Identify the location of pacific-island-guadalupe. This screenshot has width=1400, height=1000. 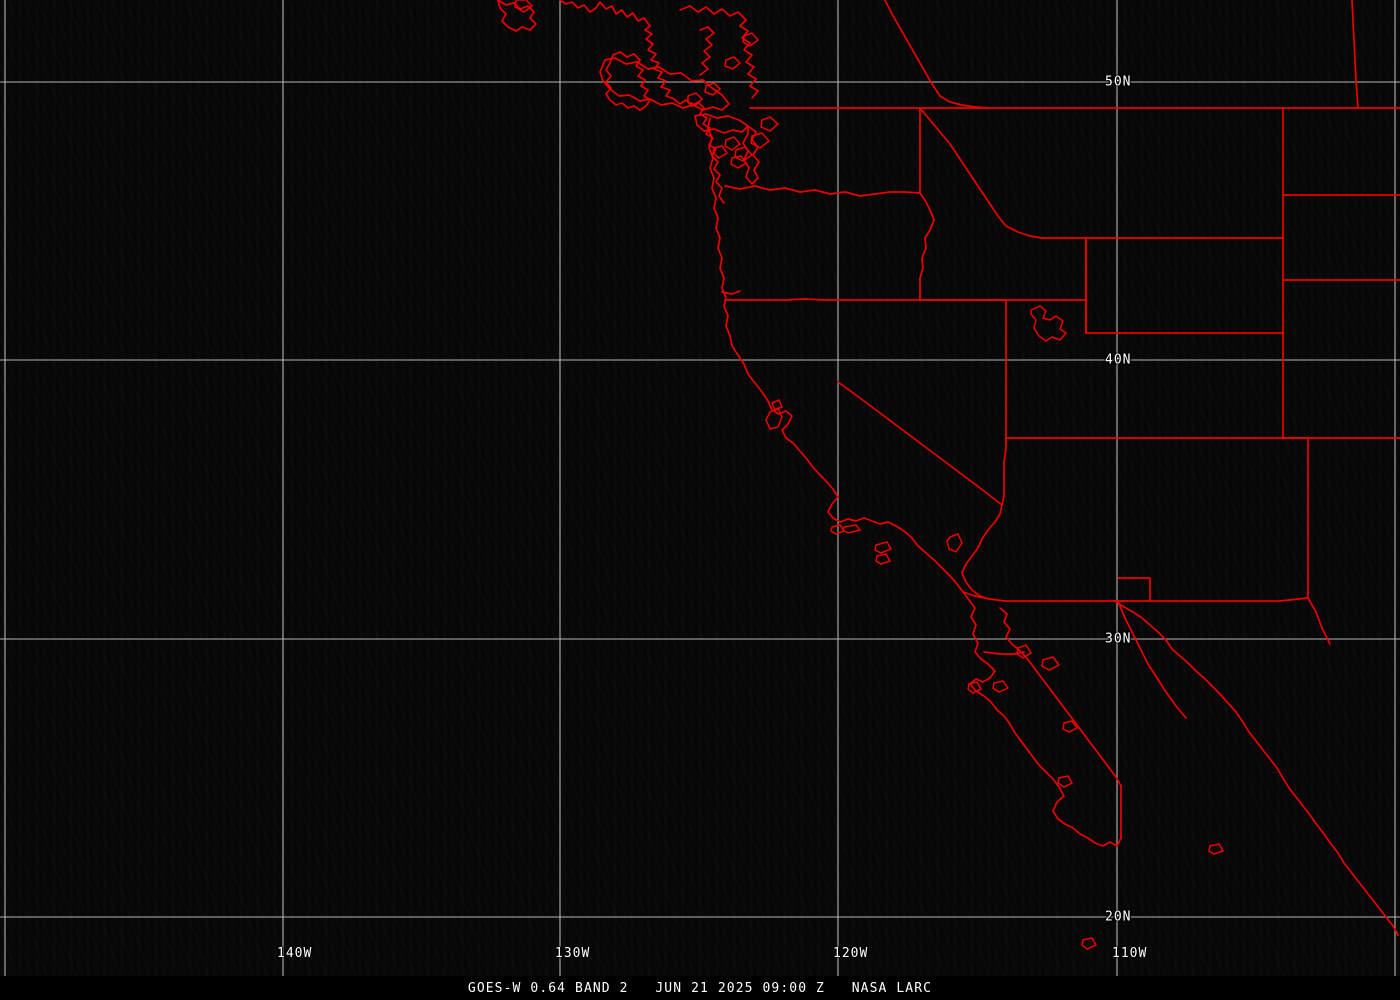
(975, 687).